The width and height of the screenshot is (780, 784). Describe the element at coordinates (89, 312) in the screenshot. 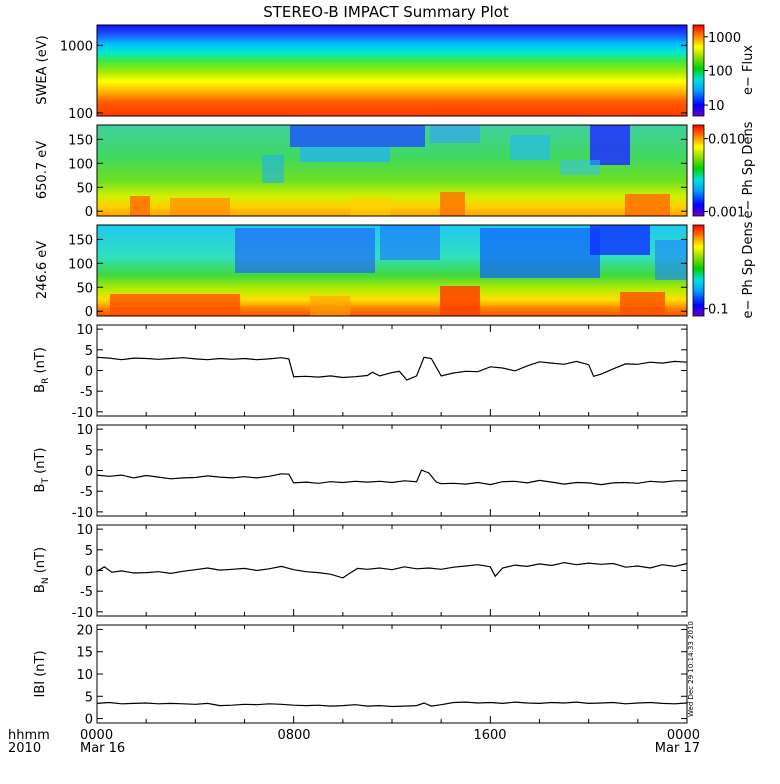

I see `pad246-ytick-label: 0` at that location.